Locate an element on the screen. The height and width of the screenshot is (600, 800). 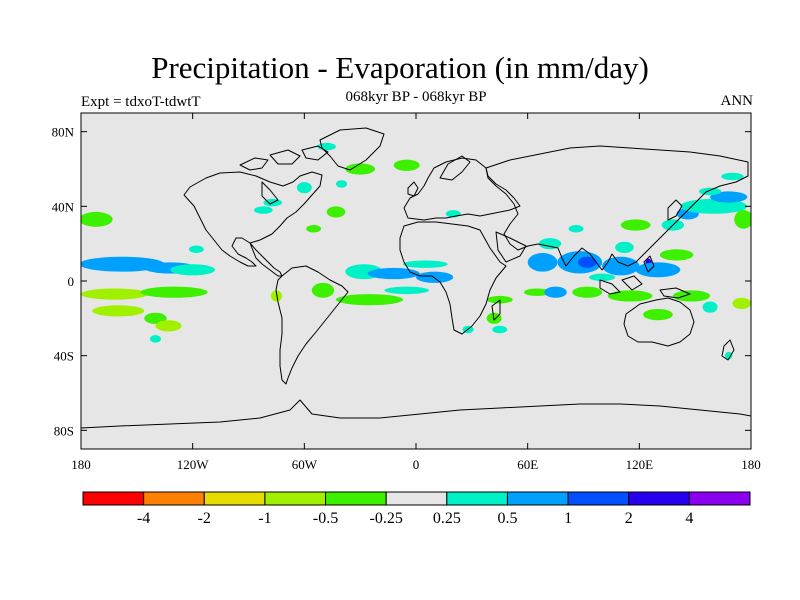
map-title: Precipitation - Evaporation (in mm/day) is located at coordinates (400, 67).